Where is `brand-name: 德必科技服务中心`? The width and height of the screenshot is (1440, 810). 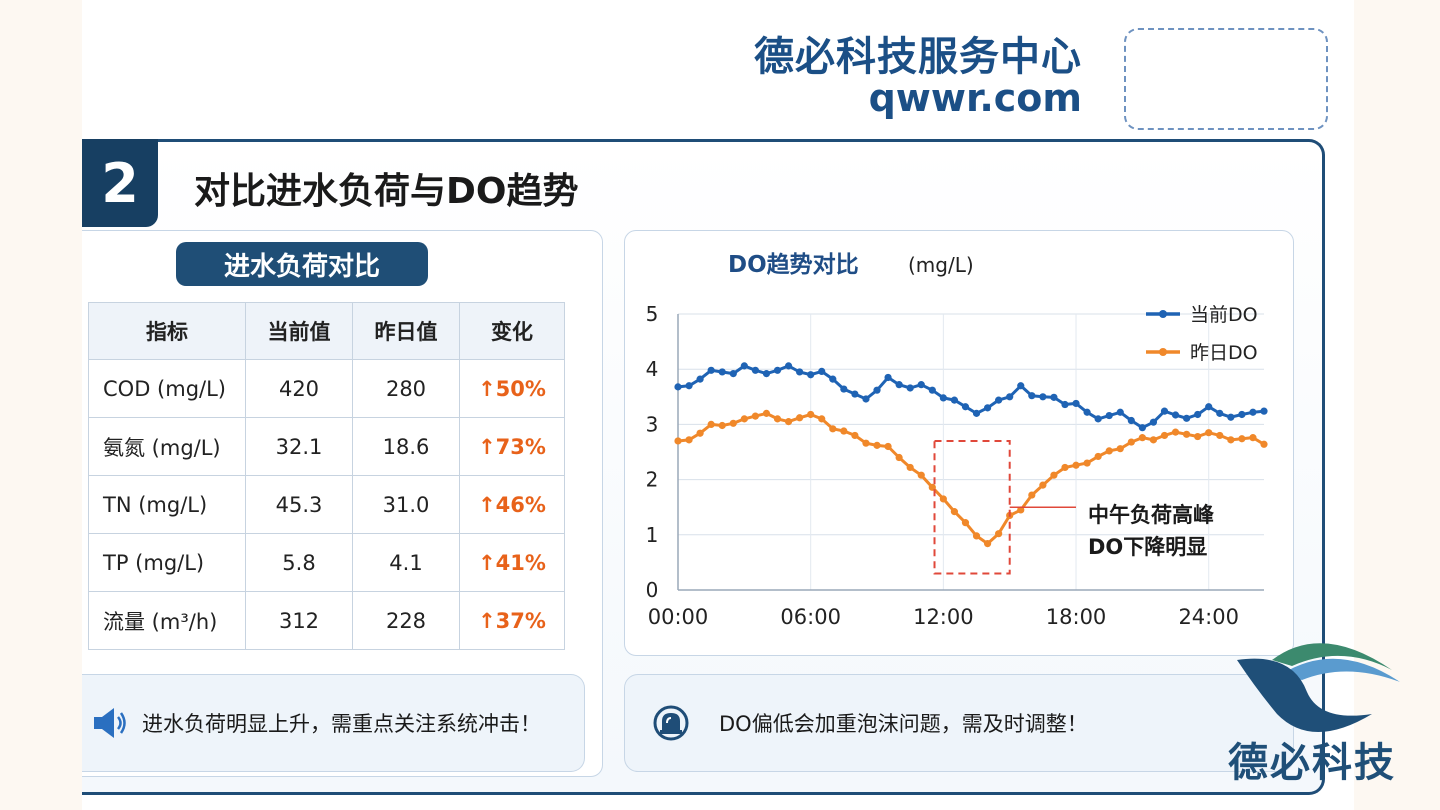 brand-name: 德必科技服务中心 is located at coordinates (918, 57).